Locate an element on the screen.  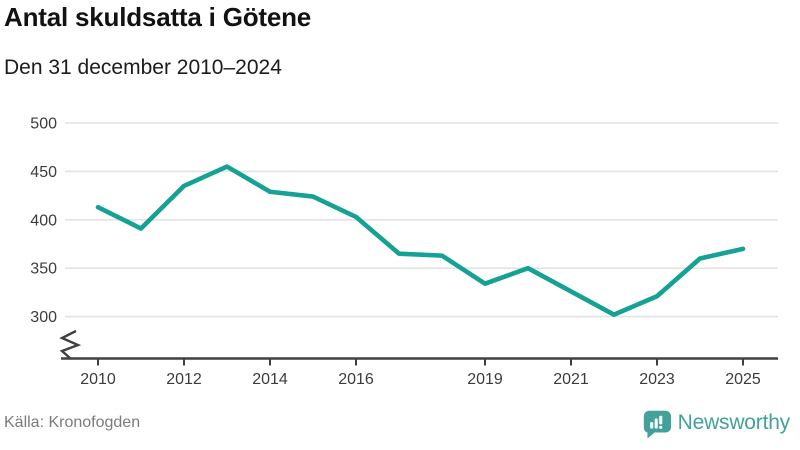
y-axis-tick-label: 450 is located at coordinates (43, 172).